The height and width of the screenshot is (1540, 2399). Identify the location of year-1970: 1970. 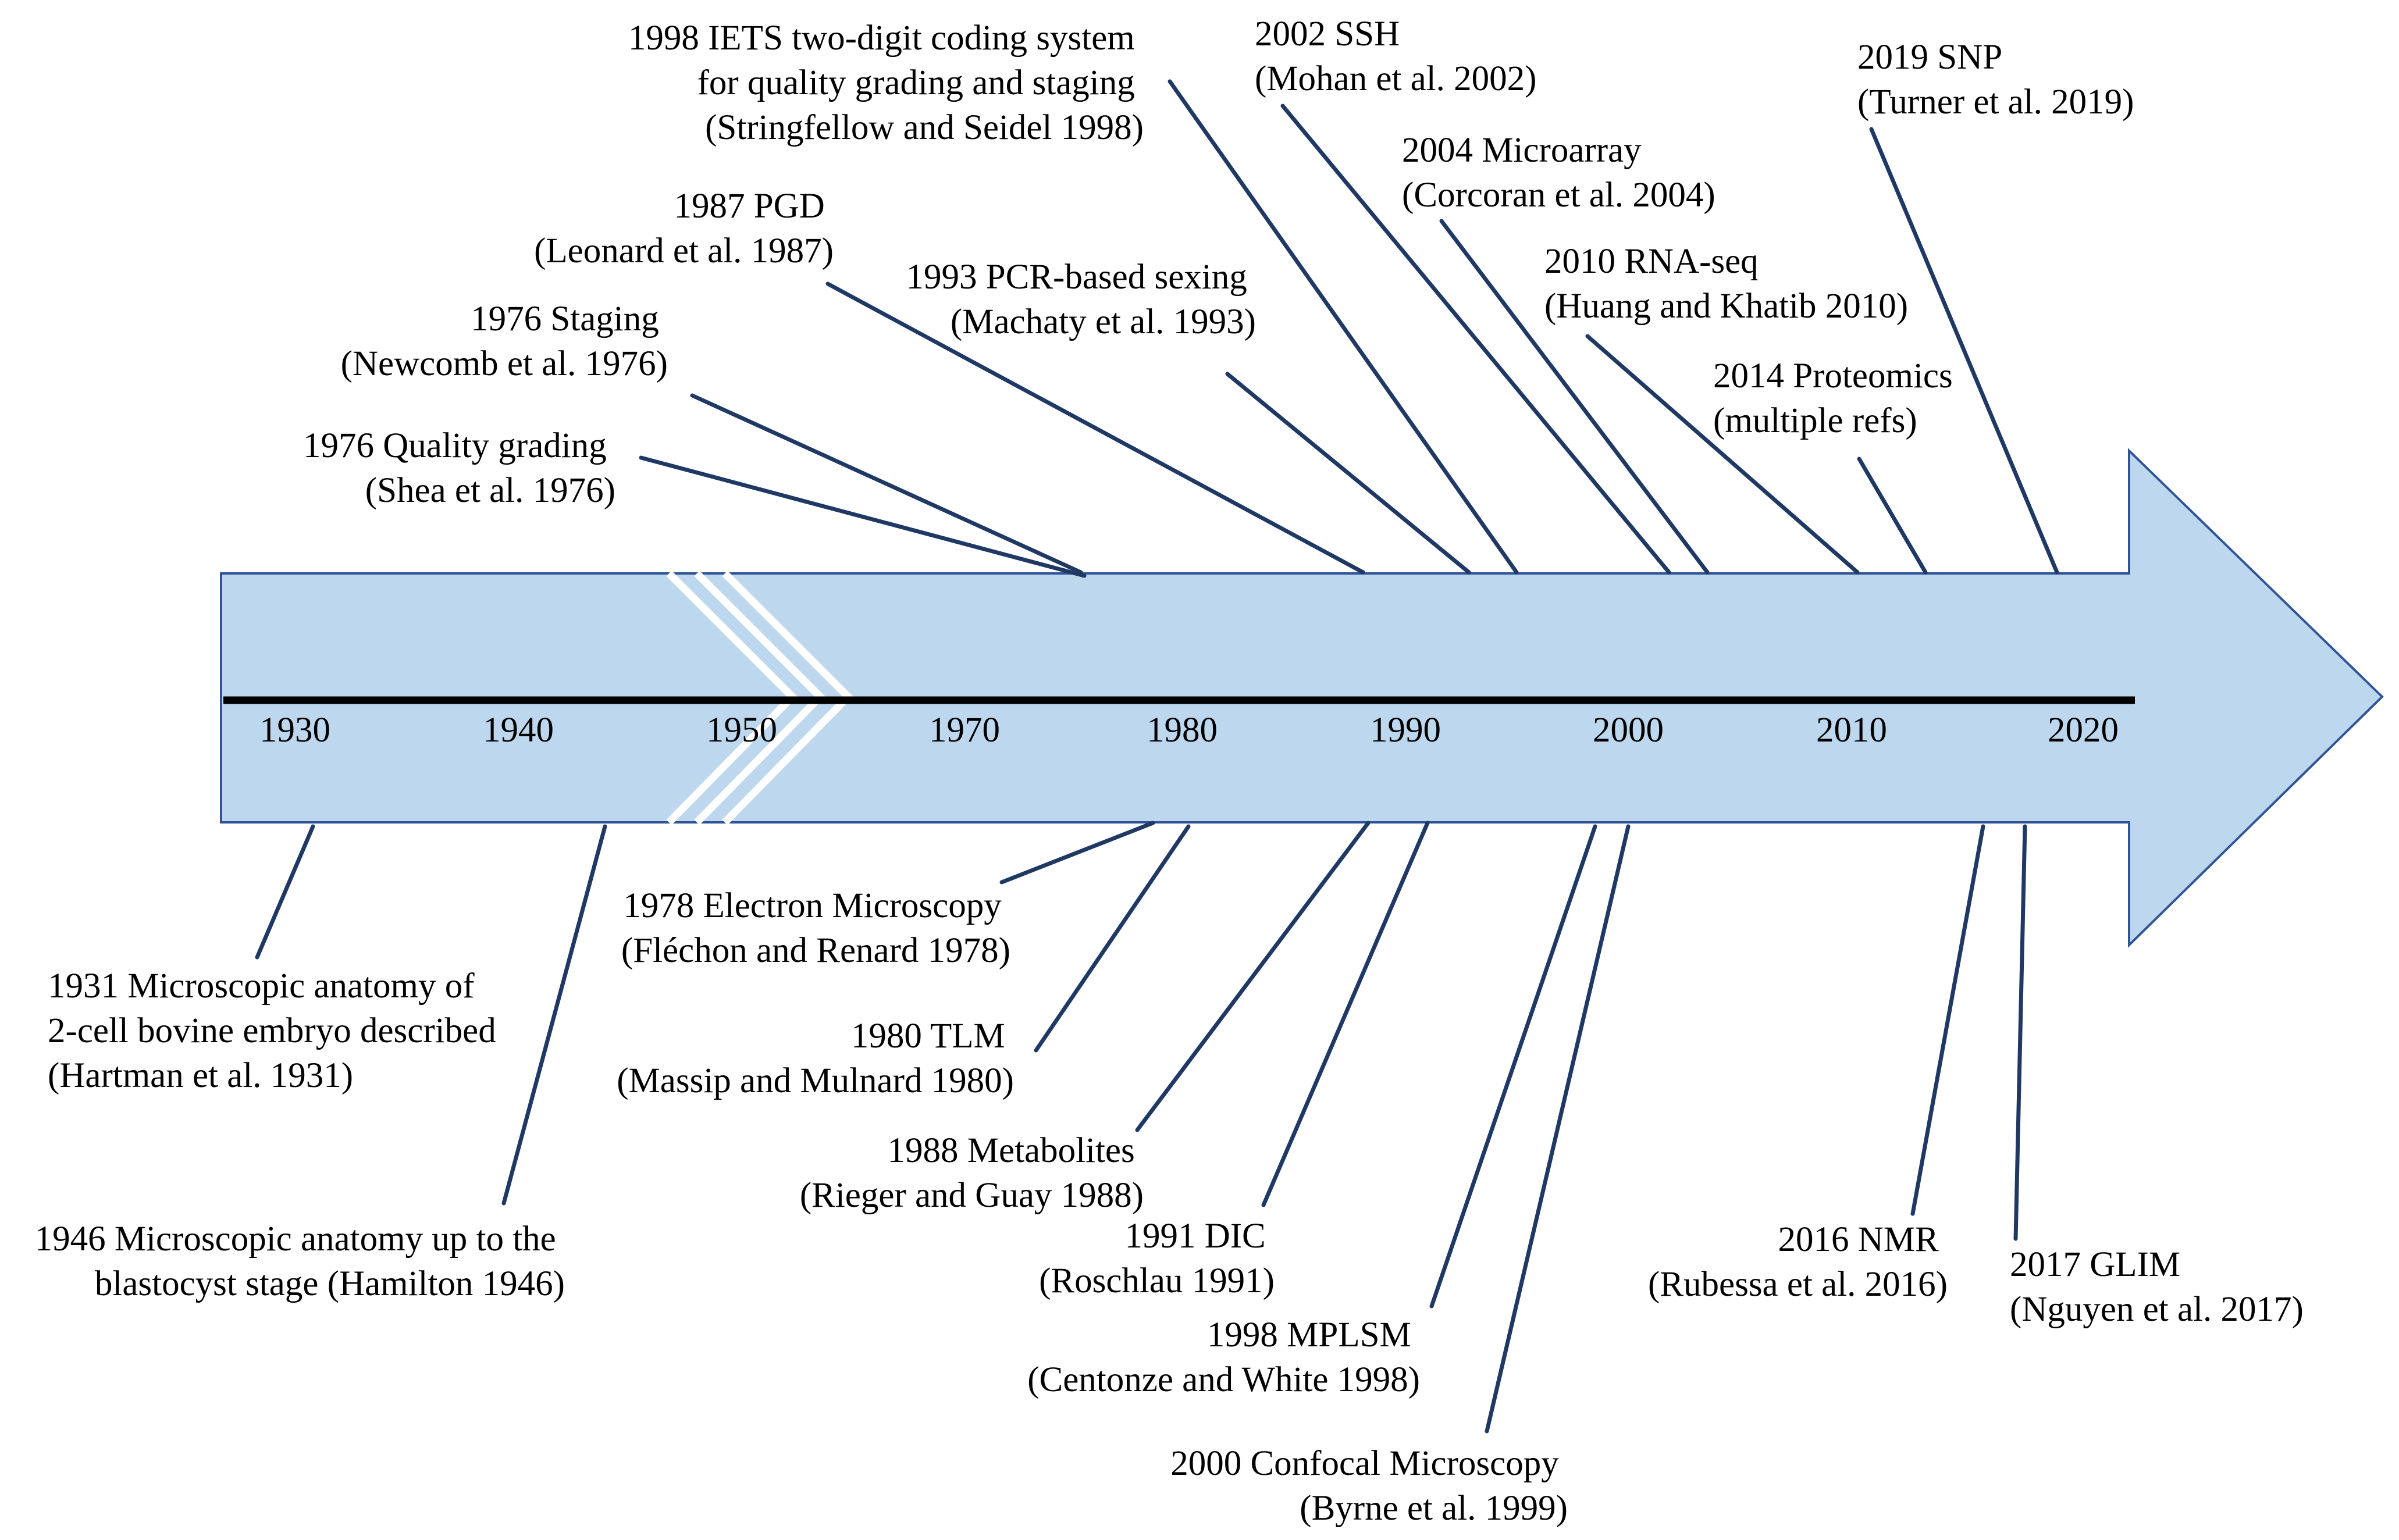
(964, 730).